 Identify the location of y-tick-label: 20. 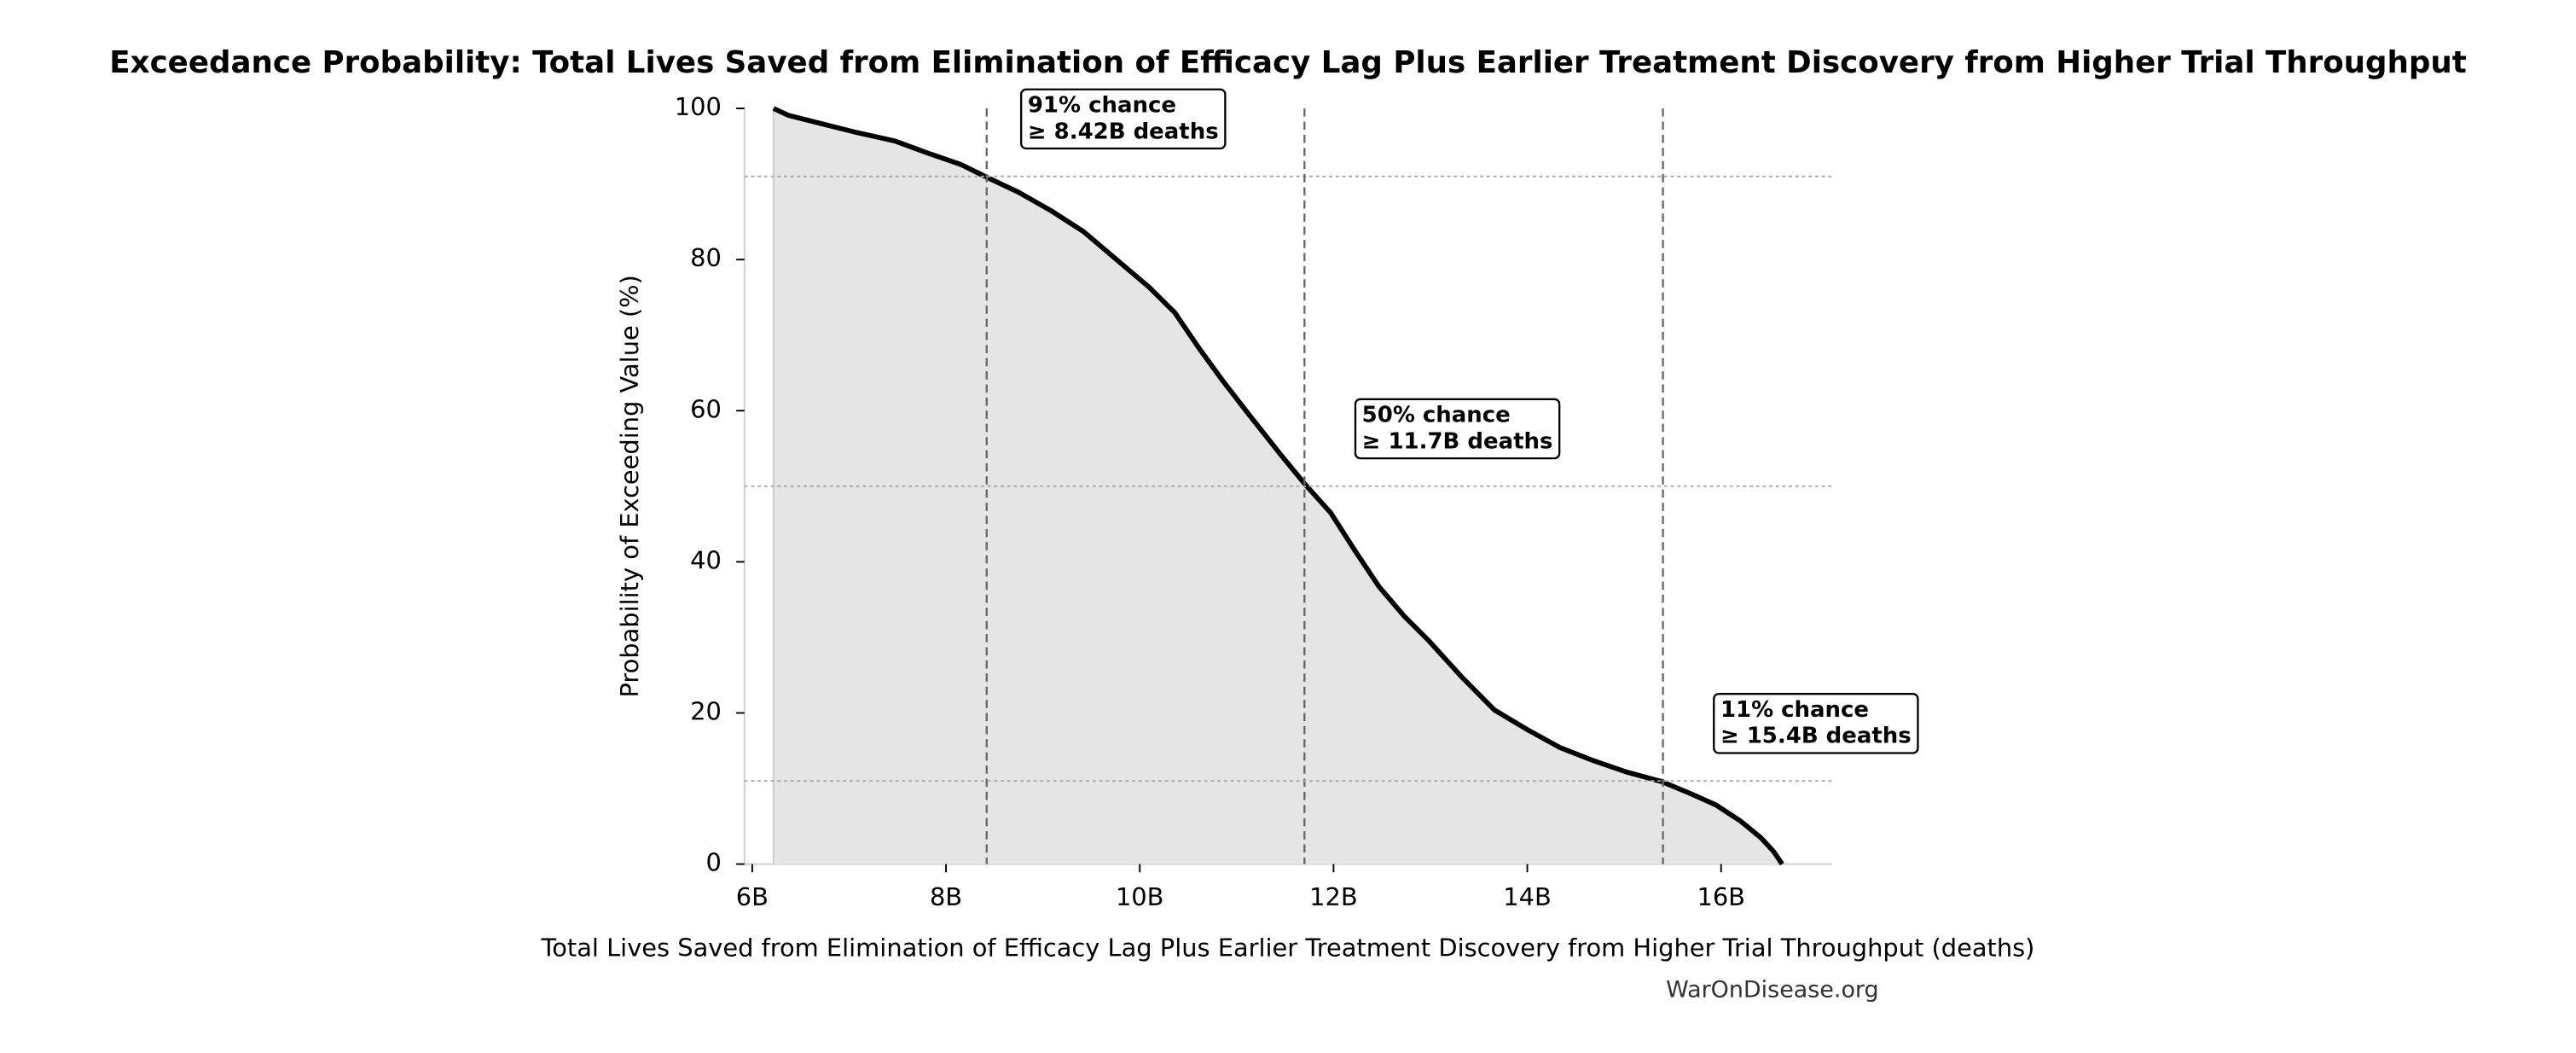
(706, 712).